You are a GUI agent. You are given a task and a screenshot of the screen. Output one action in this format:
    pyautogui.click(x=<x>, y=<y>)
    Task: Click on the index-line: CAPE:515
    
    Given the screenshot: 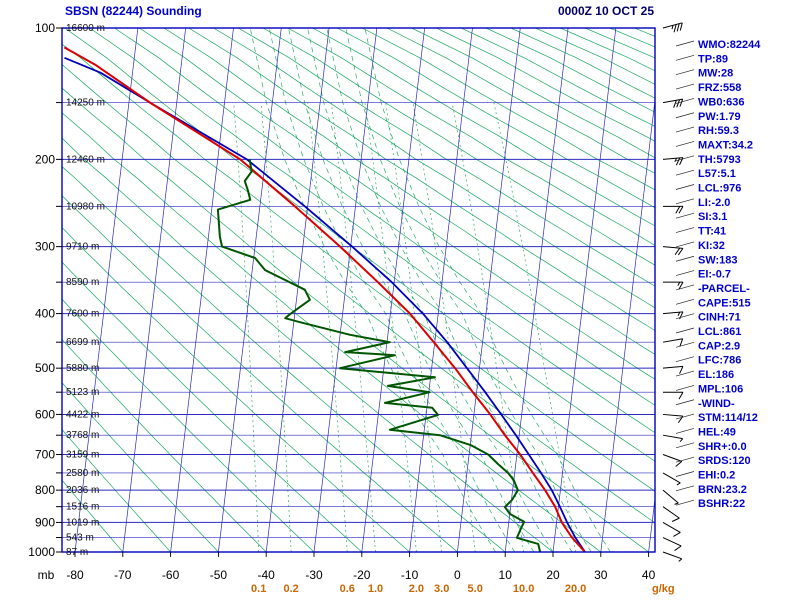 What is the action you would take?
    pyautogui.click(x=724, y=303)
    